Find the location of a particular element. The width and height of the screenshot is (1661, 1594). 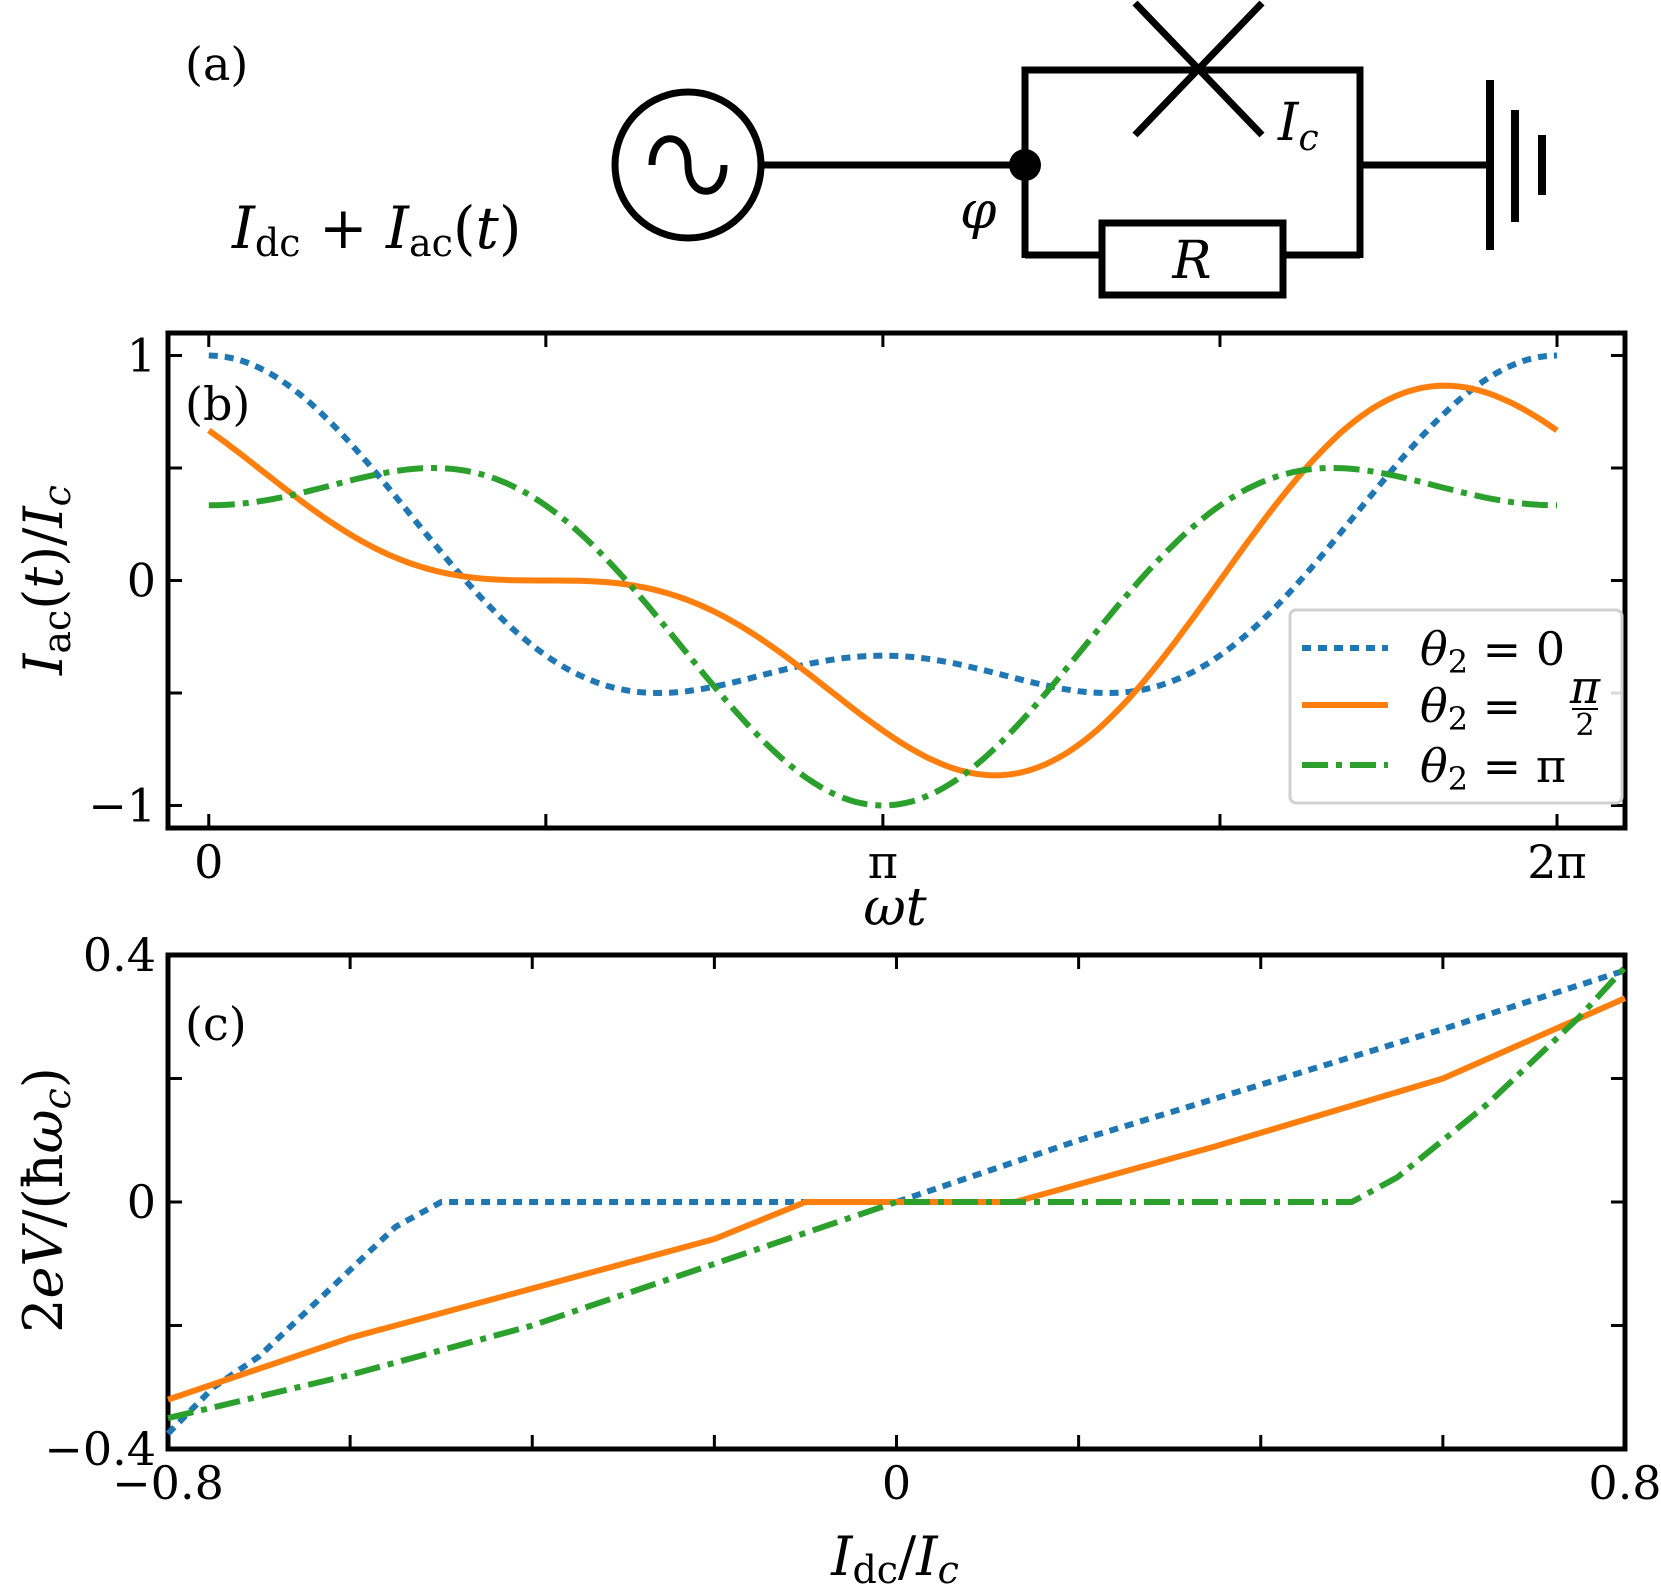

x-tick-label: 0.8 is located at coordinates (1624, 1483).